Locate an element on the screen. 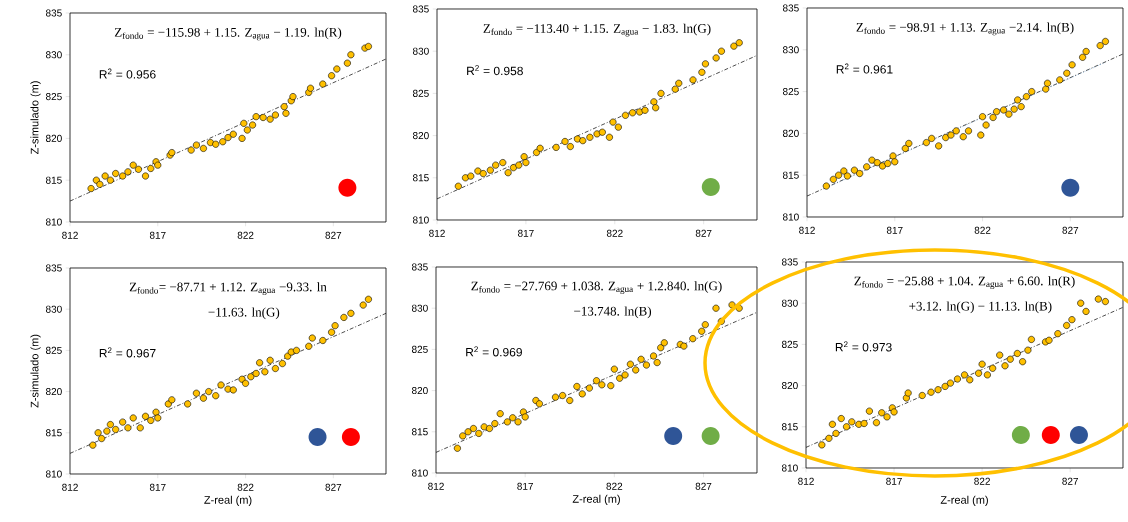  annotation: R$^{2}$ = 0.973 is located at coordinates (863, 346).